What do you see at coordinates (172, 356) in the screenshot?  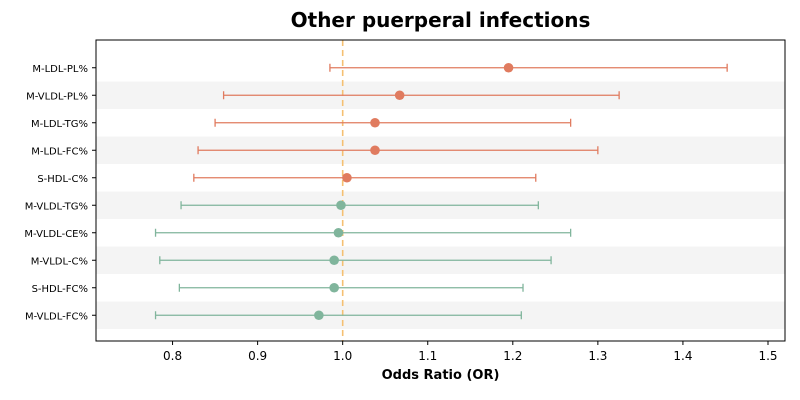 I see `x-tick-label: 0.8` at bounding box center [172, 356].